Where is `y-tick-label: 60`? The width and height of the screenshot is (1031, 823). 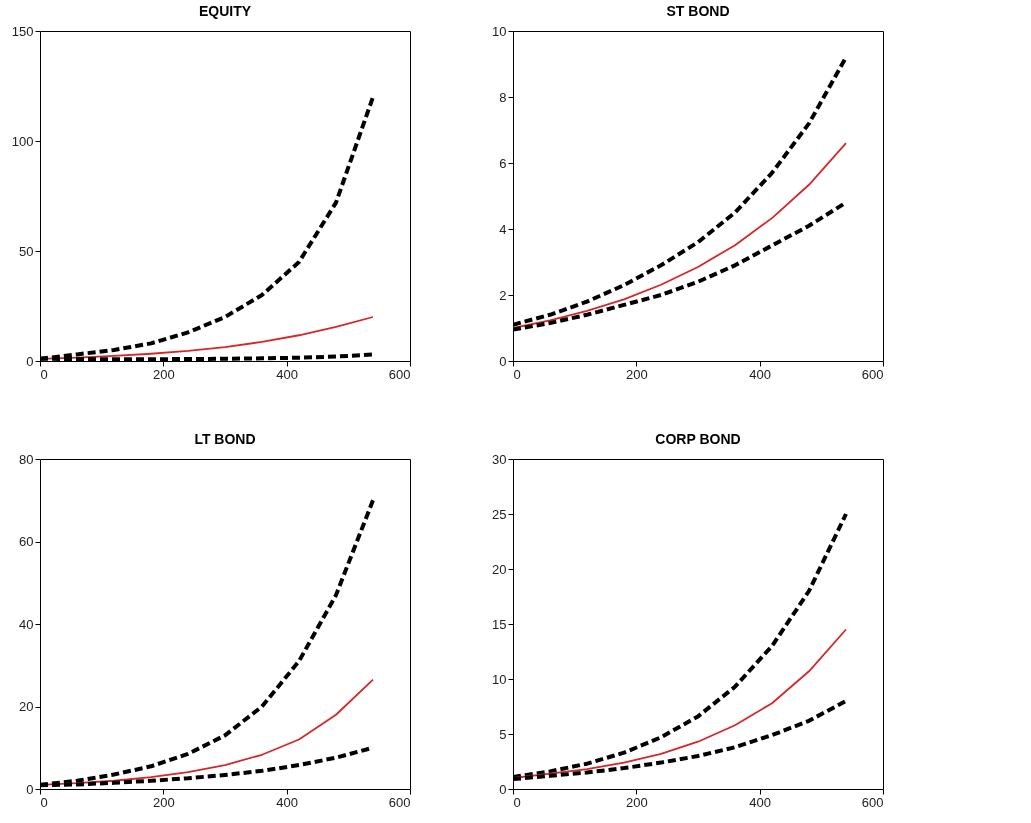
y-tick-label: 60 is located at coordinates (26, 541).